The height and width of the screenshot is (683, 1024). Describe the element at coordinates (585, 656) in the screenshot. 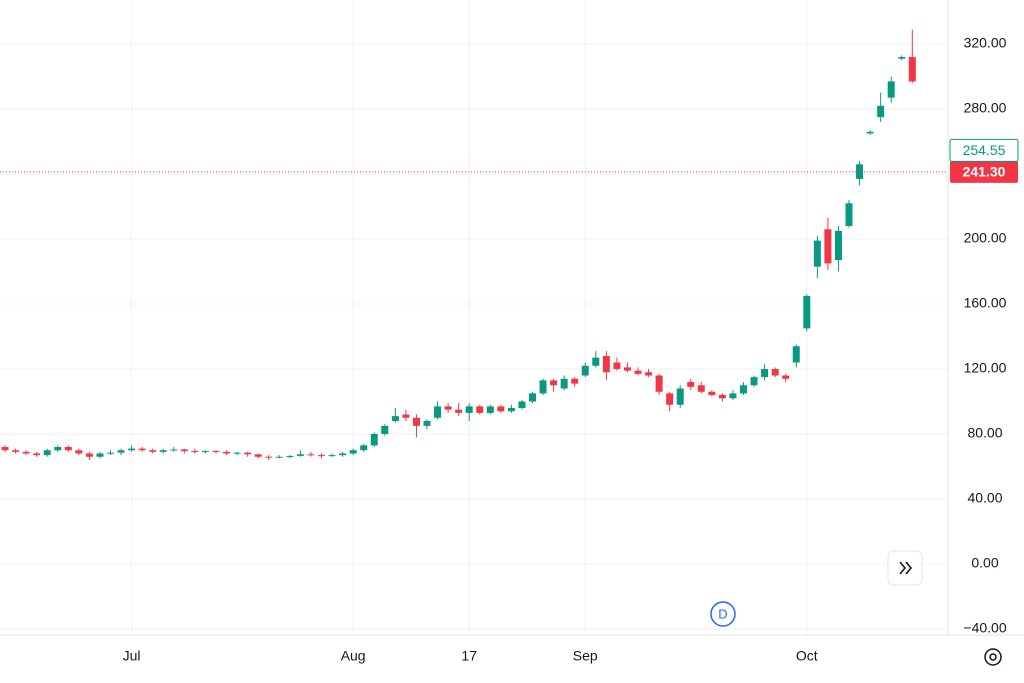

I see `x-tick-label: Sep` at that location.